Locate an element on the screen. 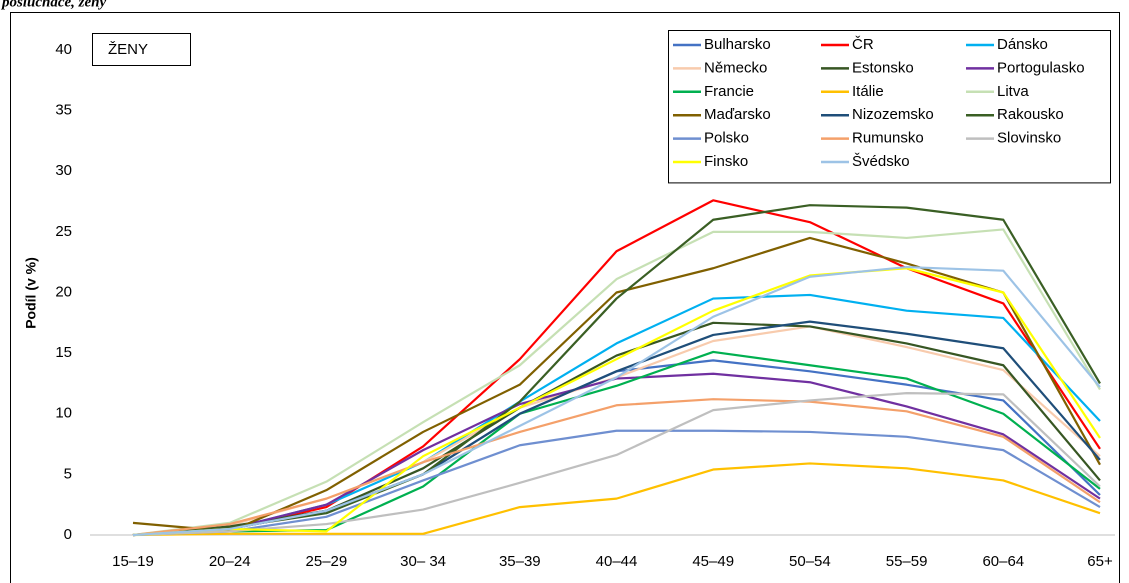 The height and width of the screenshot is (583, 1129). y-axis-label: Podíl (v %) is located at coordinates (31, 293).